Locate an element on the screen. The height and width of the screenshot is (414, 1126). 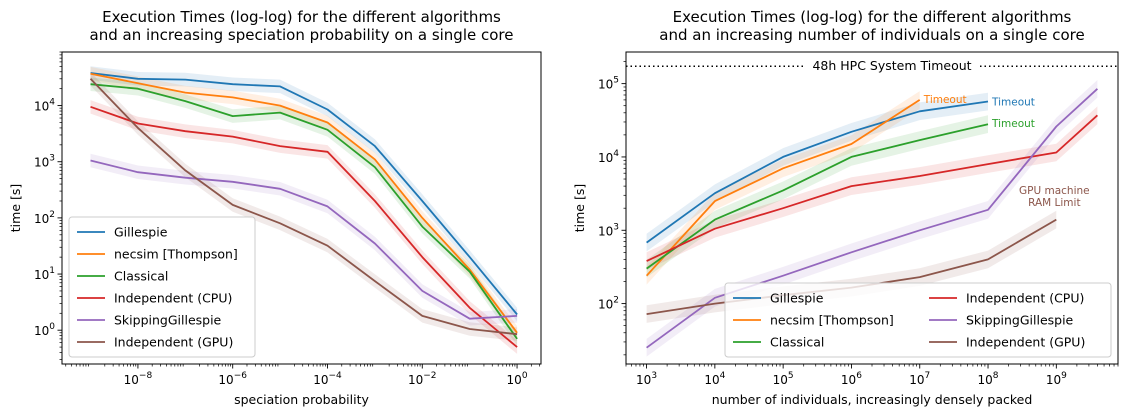
y-tick-label: 10⁰ is located at coordinates (44, 330).